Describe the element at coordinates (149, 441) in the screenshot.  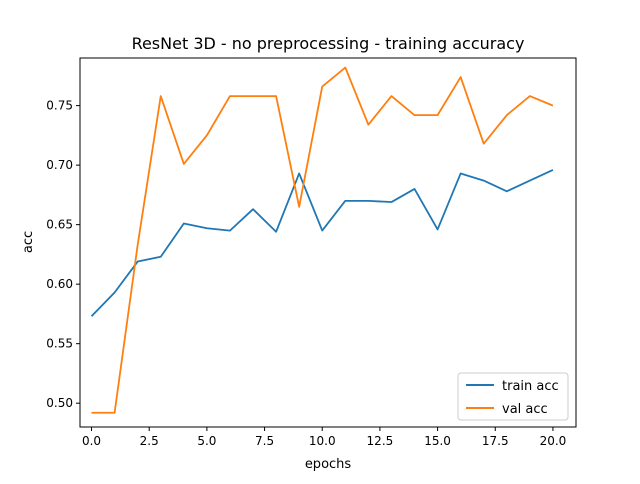
I see `x-tick-label: 2.5` at that location.